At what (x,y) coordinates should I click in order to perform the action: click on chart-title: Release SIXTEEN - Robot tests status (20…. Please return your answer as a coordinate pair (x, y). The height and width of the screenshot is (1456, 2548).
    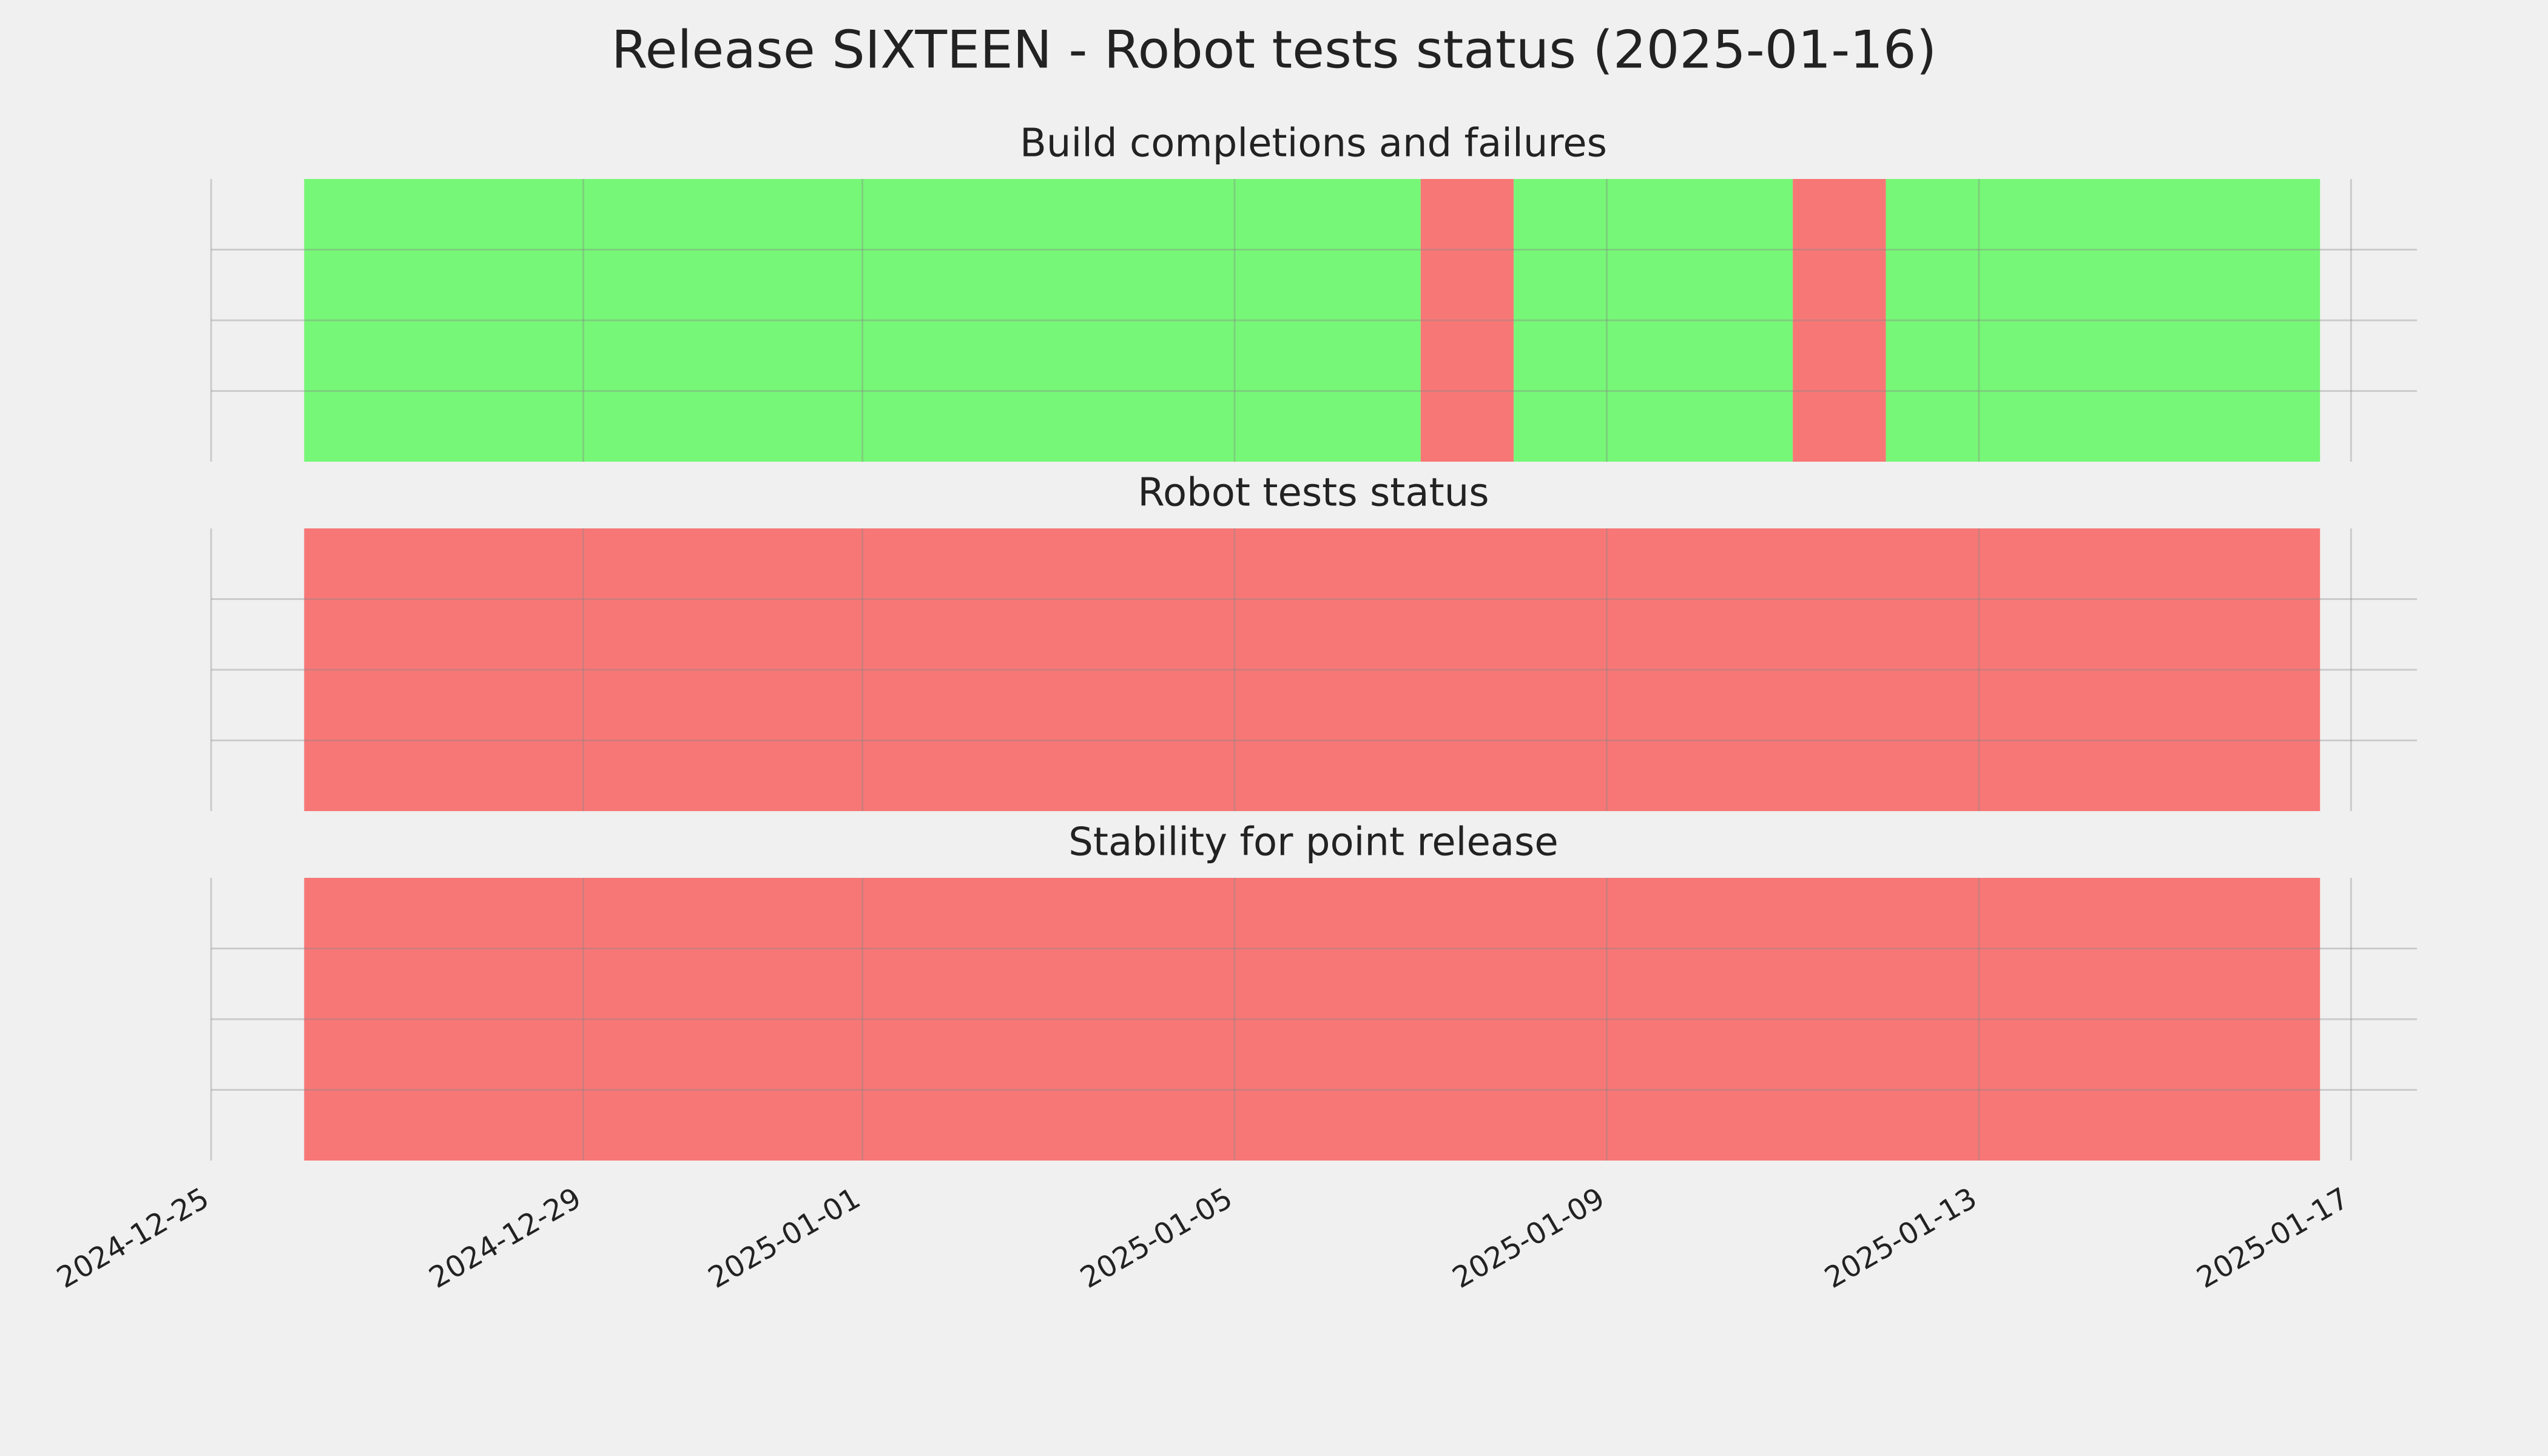
    Looking at the image, I should click on (1274, 49).